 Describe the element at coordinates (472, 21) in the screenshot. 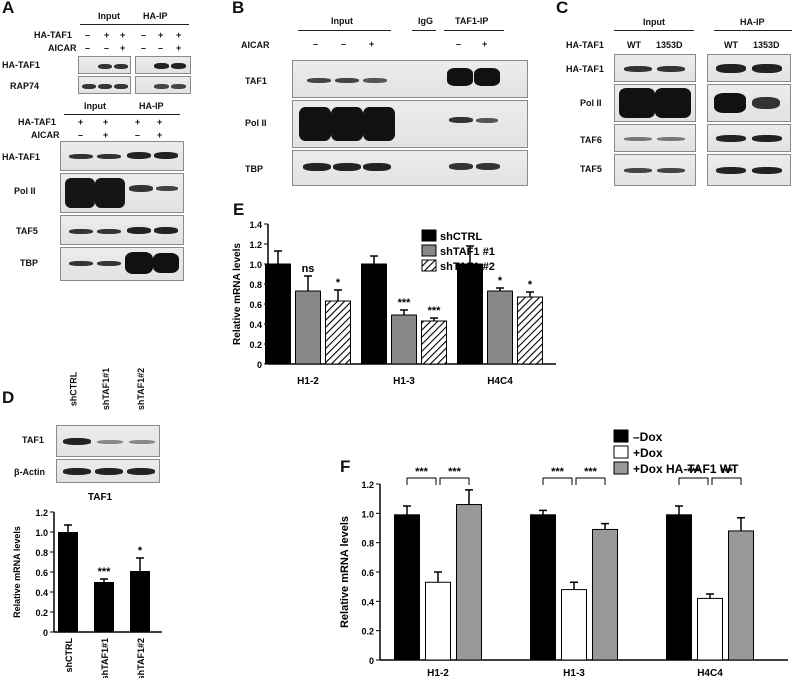

I see `panel-b-group-taf1ip: TAF1-IP` at that location.